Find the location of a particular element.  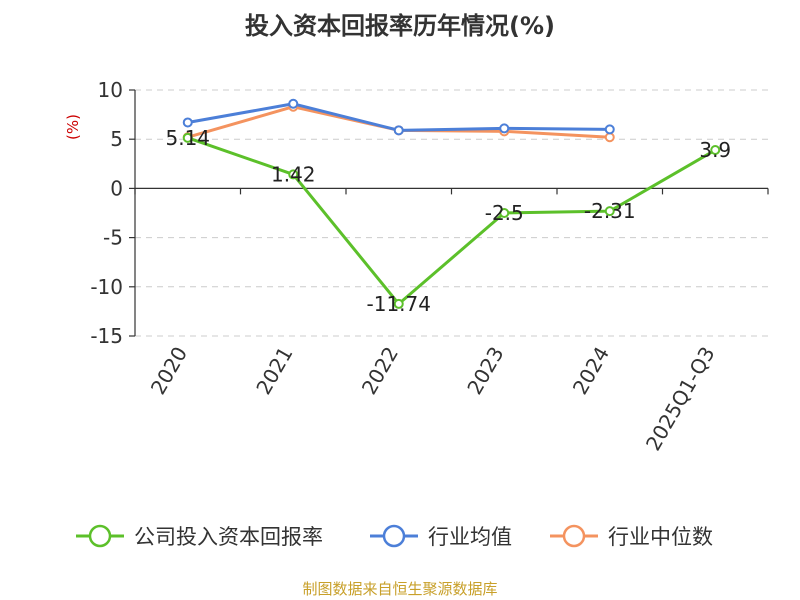

y-tick-label: -15 is located at coordinates (106, 336).